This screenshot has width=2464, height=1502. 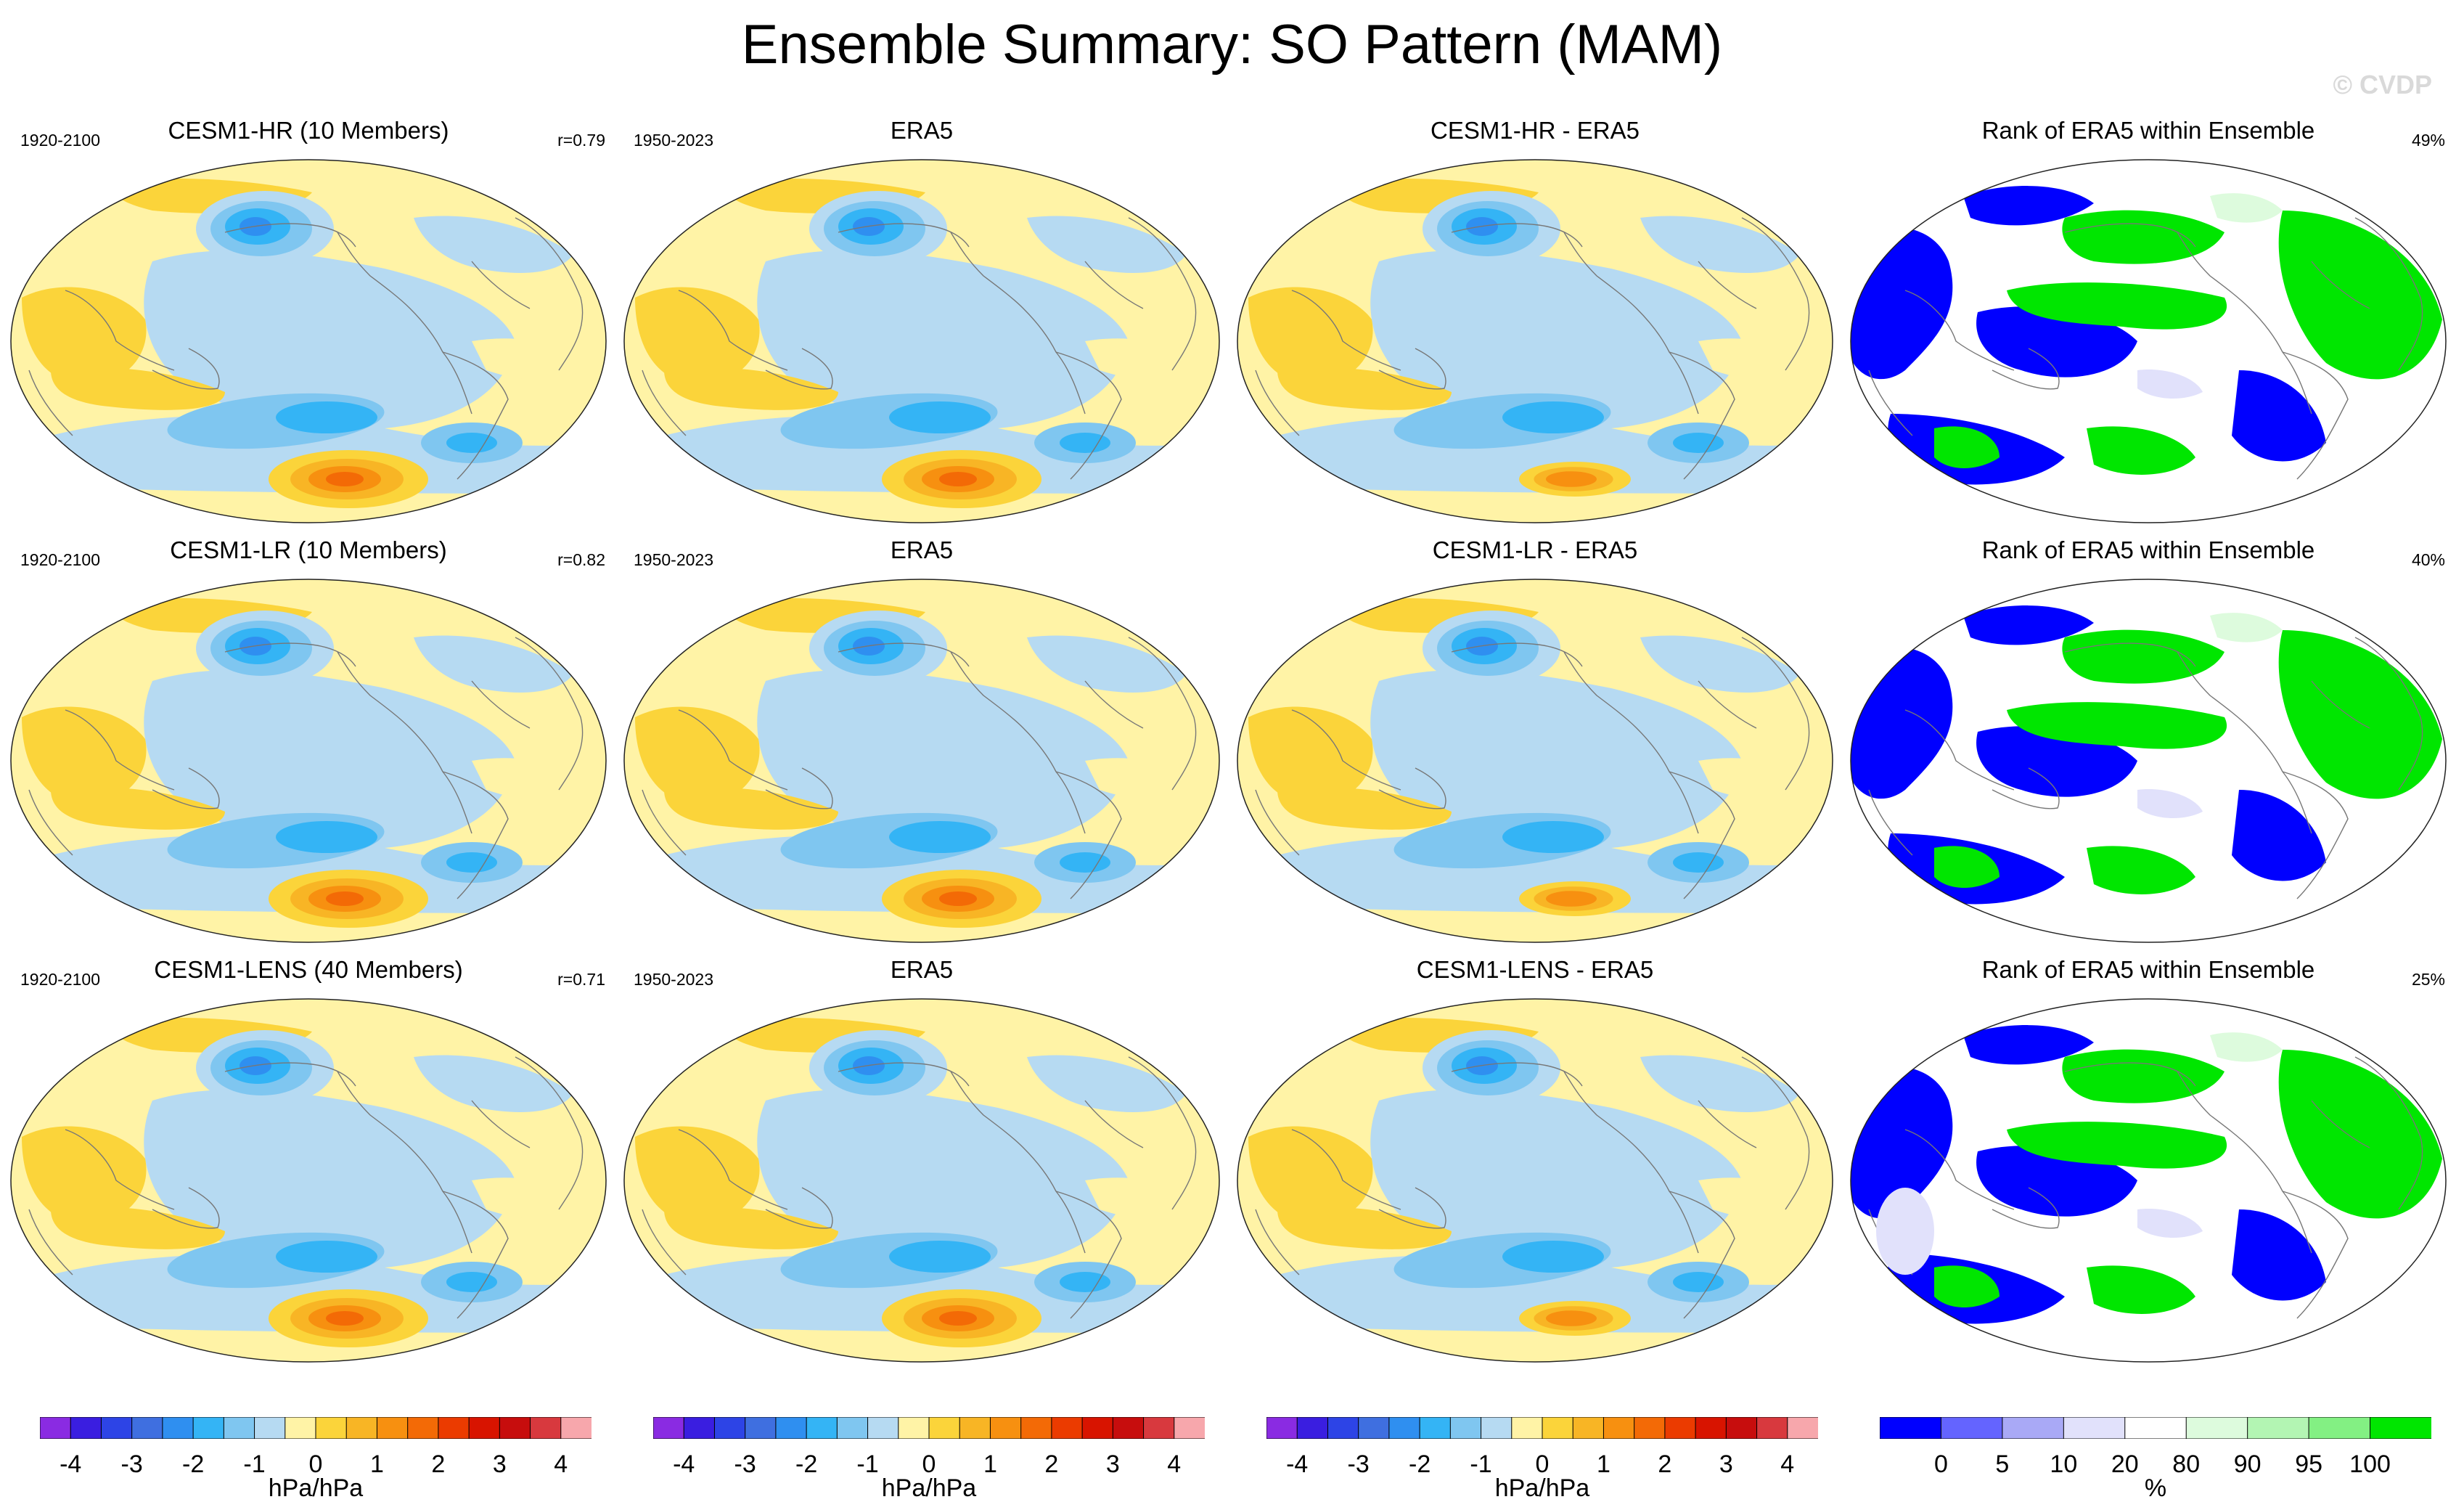 I want to click on panel-model-1: CESM1-HR (10 Members) 1920-2100 r=0.79, so click(x=308, y=330).